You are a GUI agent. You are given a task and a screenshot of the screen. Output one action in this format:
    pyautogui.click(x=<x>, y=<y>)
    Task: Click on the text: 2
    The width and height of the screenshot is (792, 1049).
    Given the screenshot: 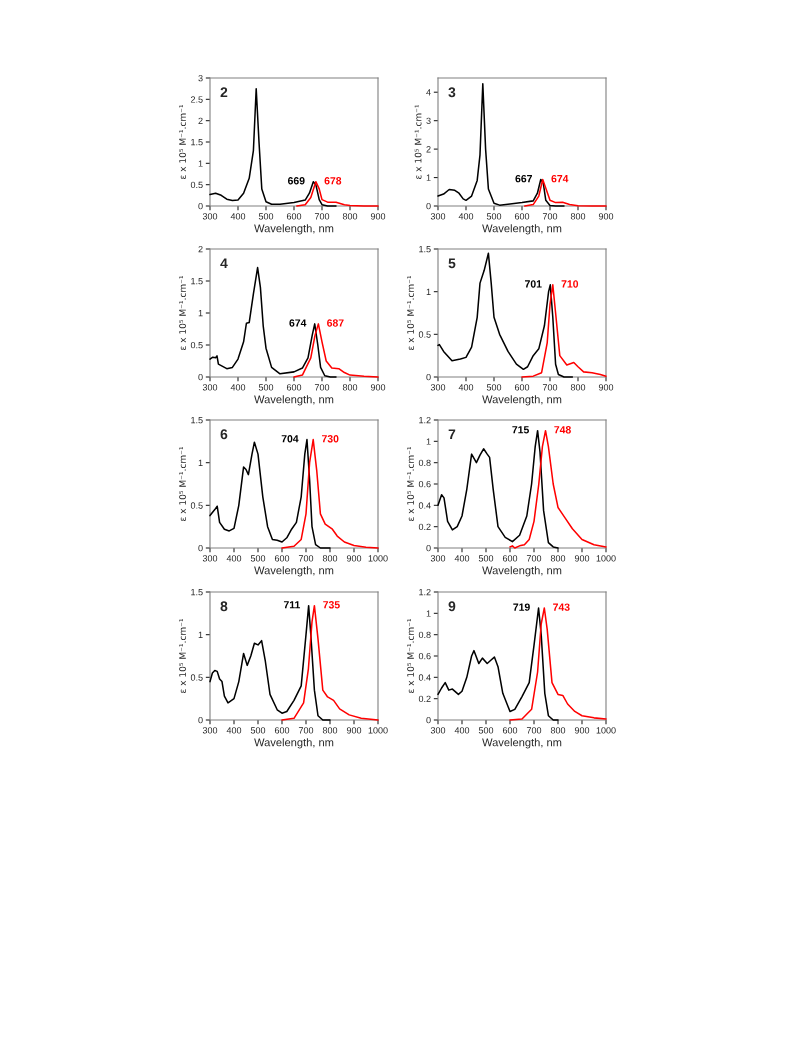 What is the action you would take?
    pyautogui.click(x=224, y=92)
    